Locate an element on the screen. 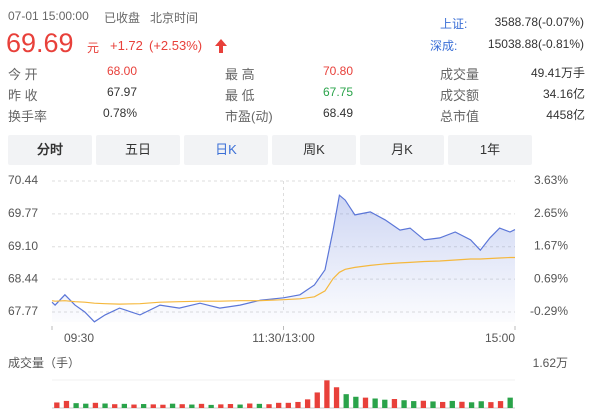  stat-label: 昨 收 is located at coordinates (23, 95).